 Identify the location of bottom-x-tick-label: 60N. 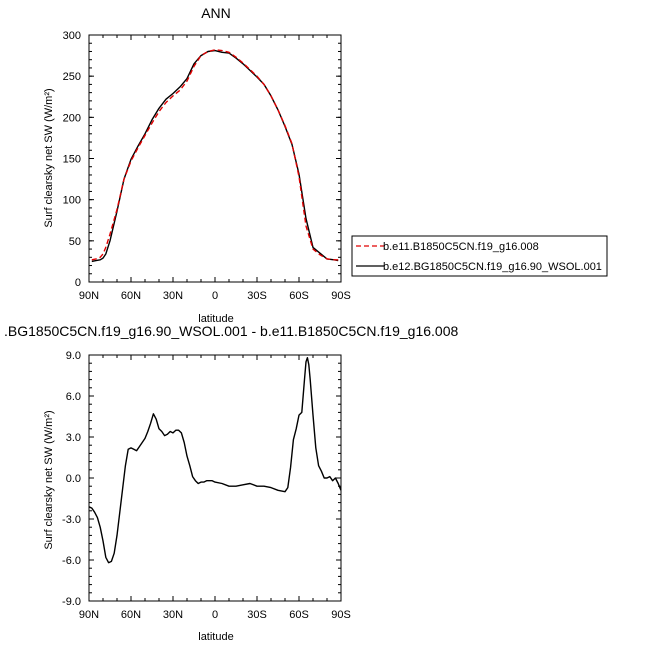
(131, 615).